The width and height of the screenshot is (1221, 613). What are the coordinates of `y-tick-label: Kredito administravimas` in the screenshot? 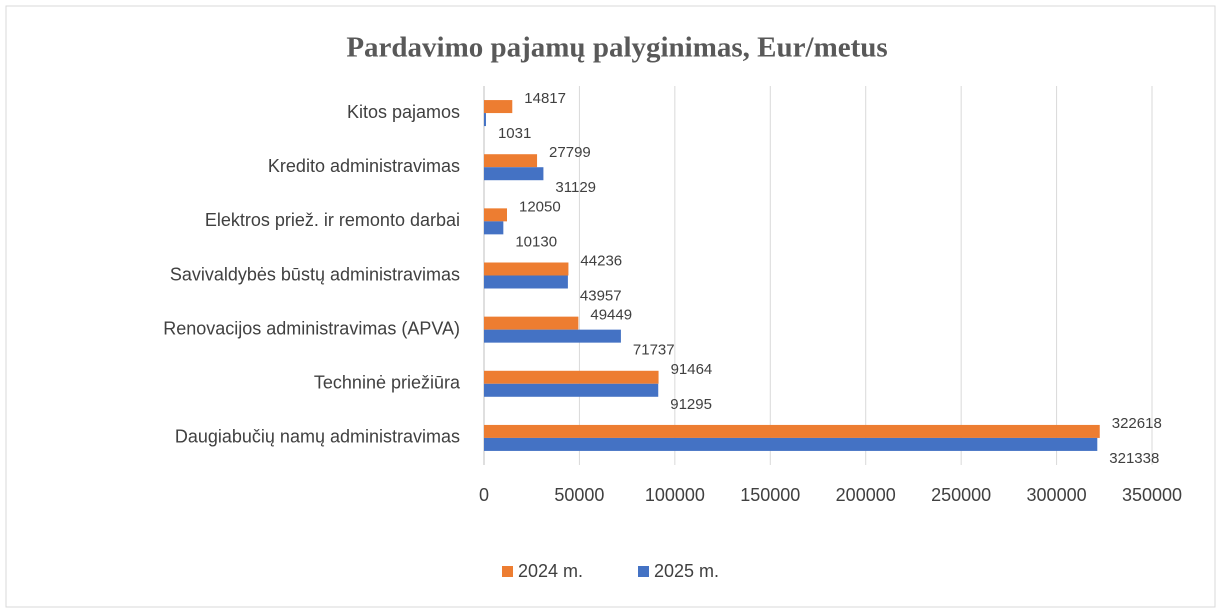 It's located at (364, 166).